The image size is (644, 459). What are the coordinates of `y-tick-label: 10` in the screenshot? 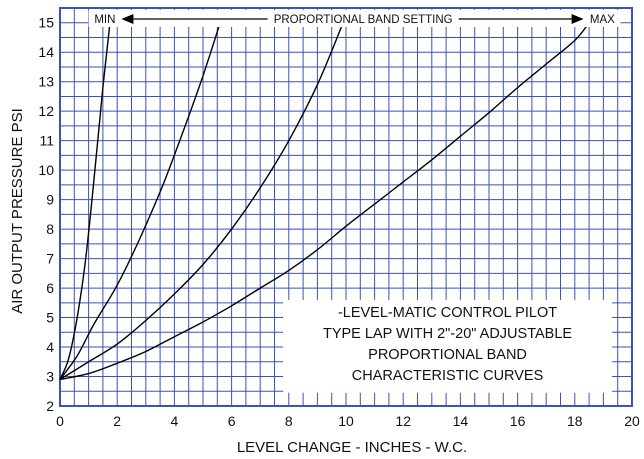 It's located at (46, 170).